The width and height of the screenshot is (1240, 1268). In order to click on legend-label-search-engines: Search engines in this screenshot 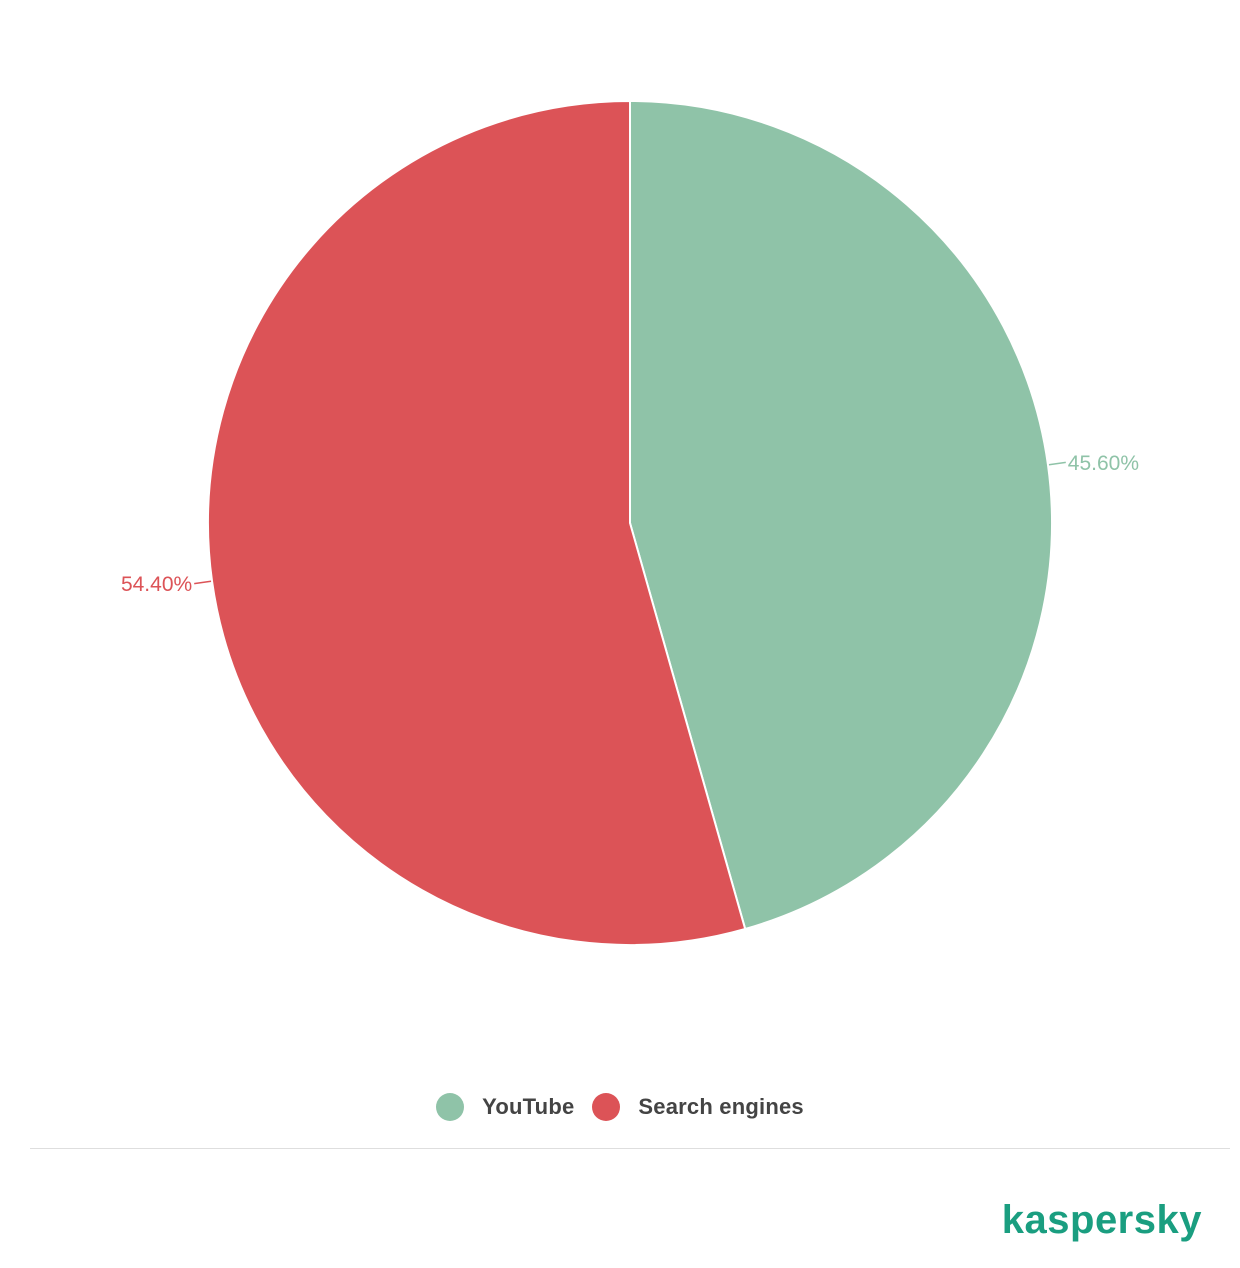, I will do `click(721, 1106)`.